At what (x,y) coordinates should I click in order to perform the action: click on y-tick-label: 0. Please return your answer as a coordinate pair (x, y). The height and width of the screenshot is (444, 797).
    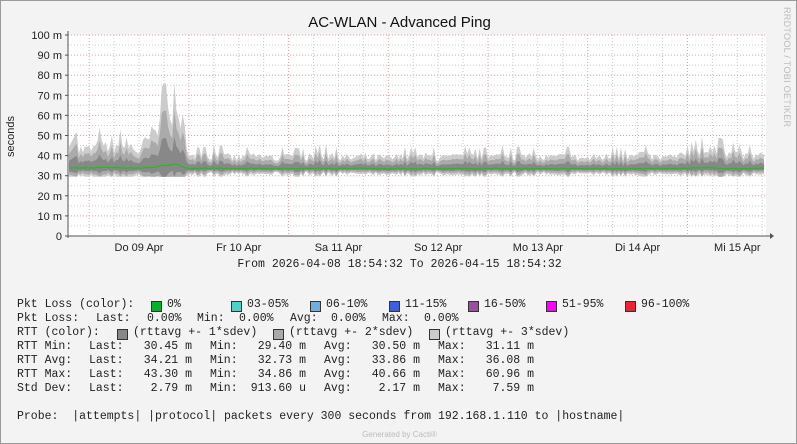
    Looking at the image, I should click on (59, 237).